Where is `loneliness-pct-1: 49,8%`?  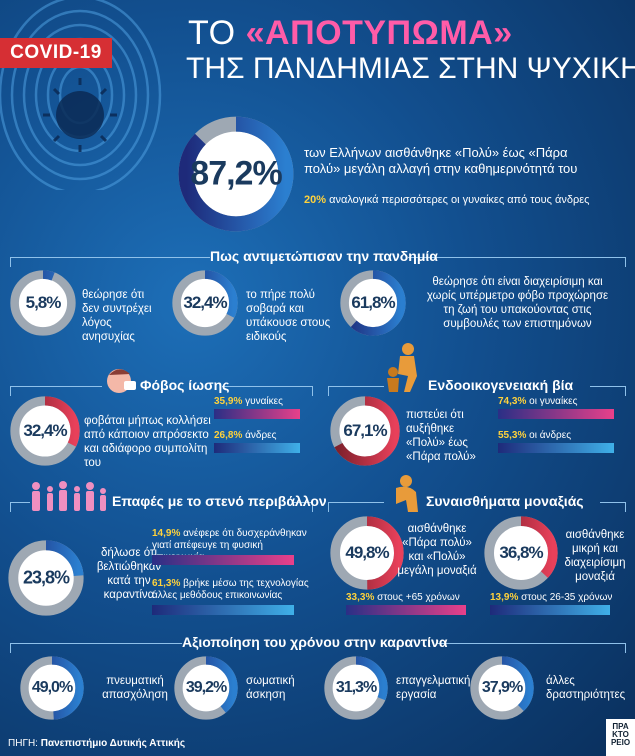
loneliness-pct-1: 49,8% is located at coordinates (367, 552).